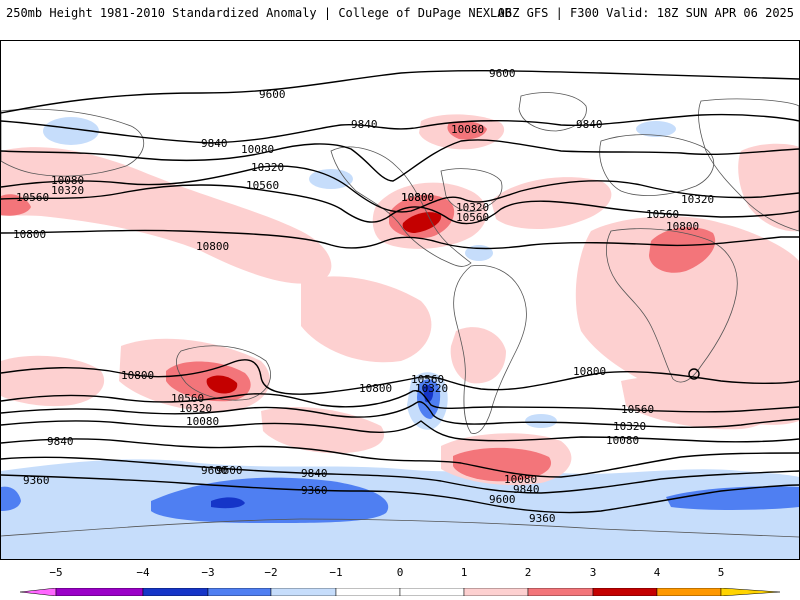 Image resolution: width=800 pixels, height=600 pixels. Describe the element at coordinates (502, 464) in the screenshot. I see `anomaly-pos2-south-atlantic-ridge` at that location.